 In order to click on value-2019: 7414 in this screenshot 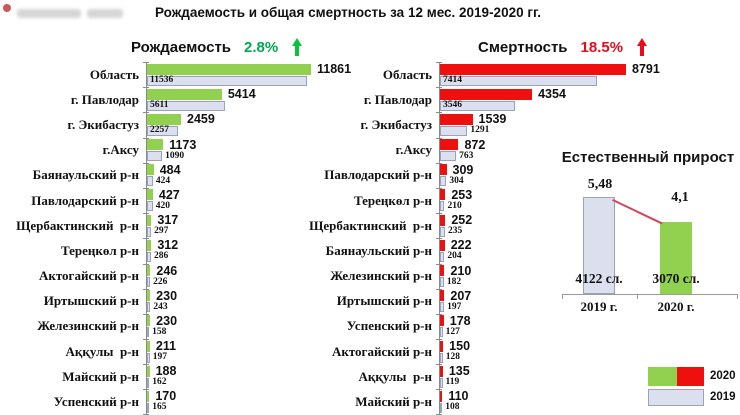, I will do `click(452, 80)`.